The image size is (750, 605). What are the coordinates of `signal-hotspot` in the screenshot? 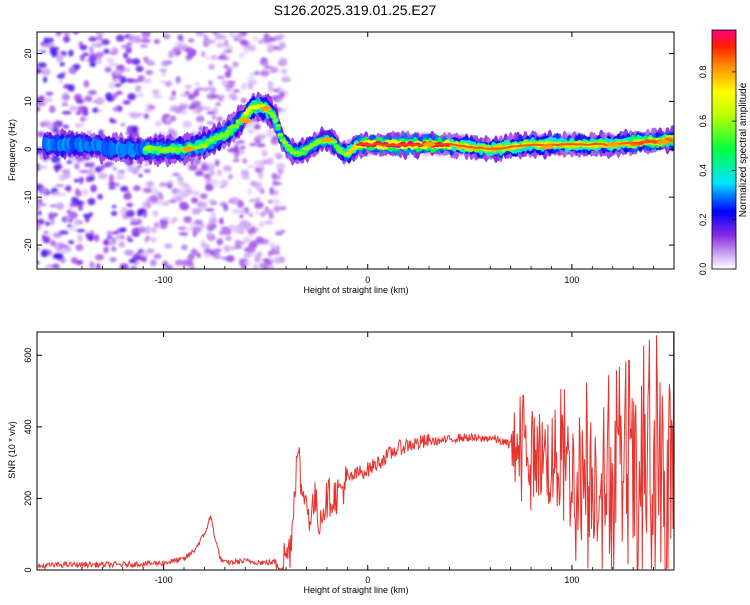 It's located at (612, 145).